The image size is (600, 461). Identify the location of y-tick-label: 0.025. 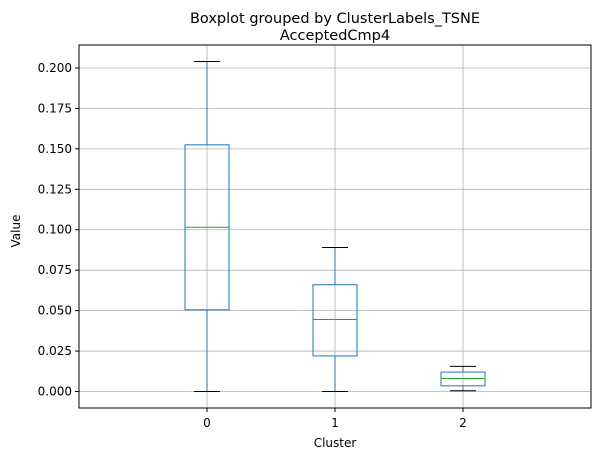
(55, 351).